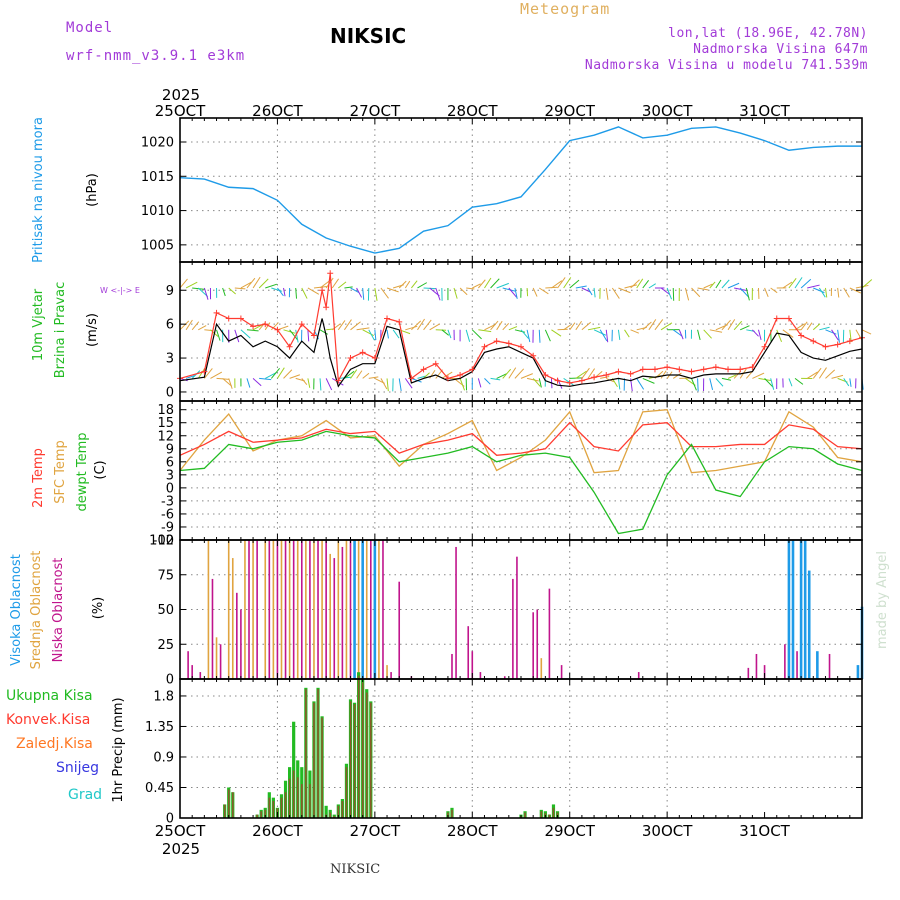  Describe the element at coordinates (167, 514) in the screenshot. I see `y-tick-label: -6` at that location.